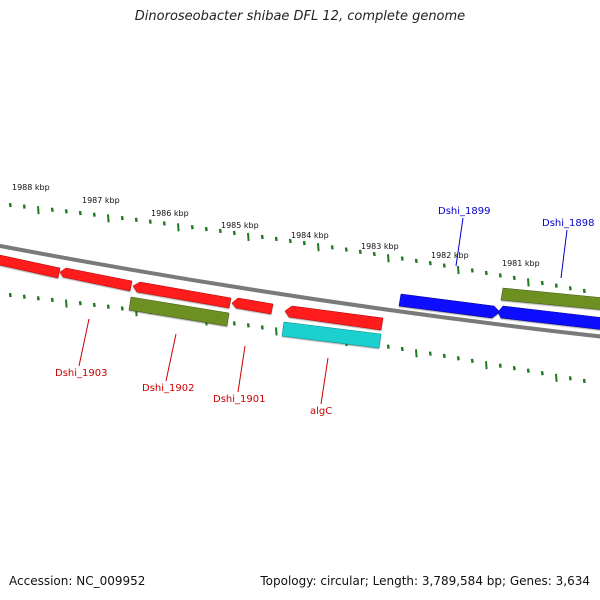 This screenshot has height=600, width=600. What do you see at coordinates (30, 266) in the screenshot?
I see `gene-arrow-dshi-1904` at bounding box center [30, 266].